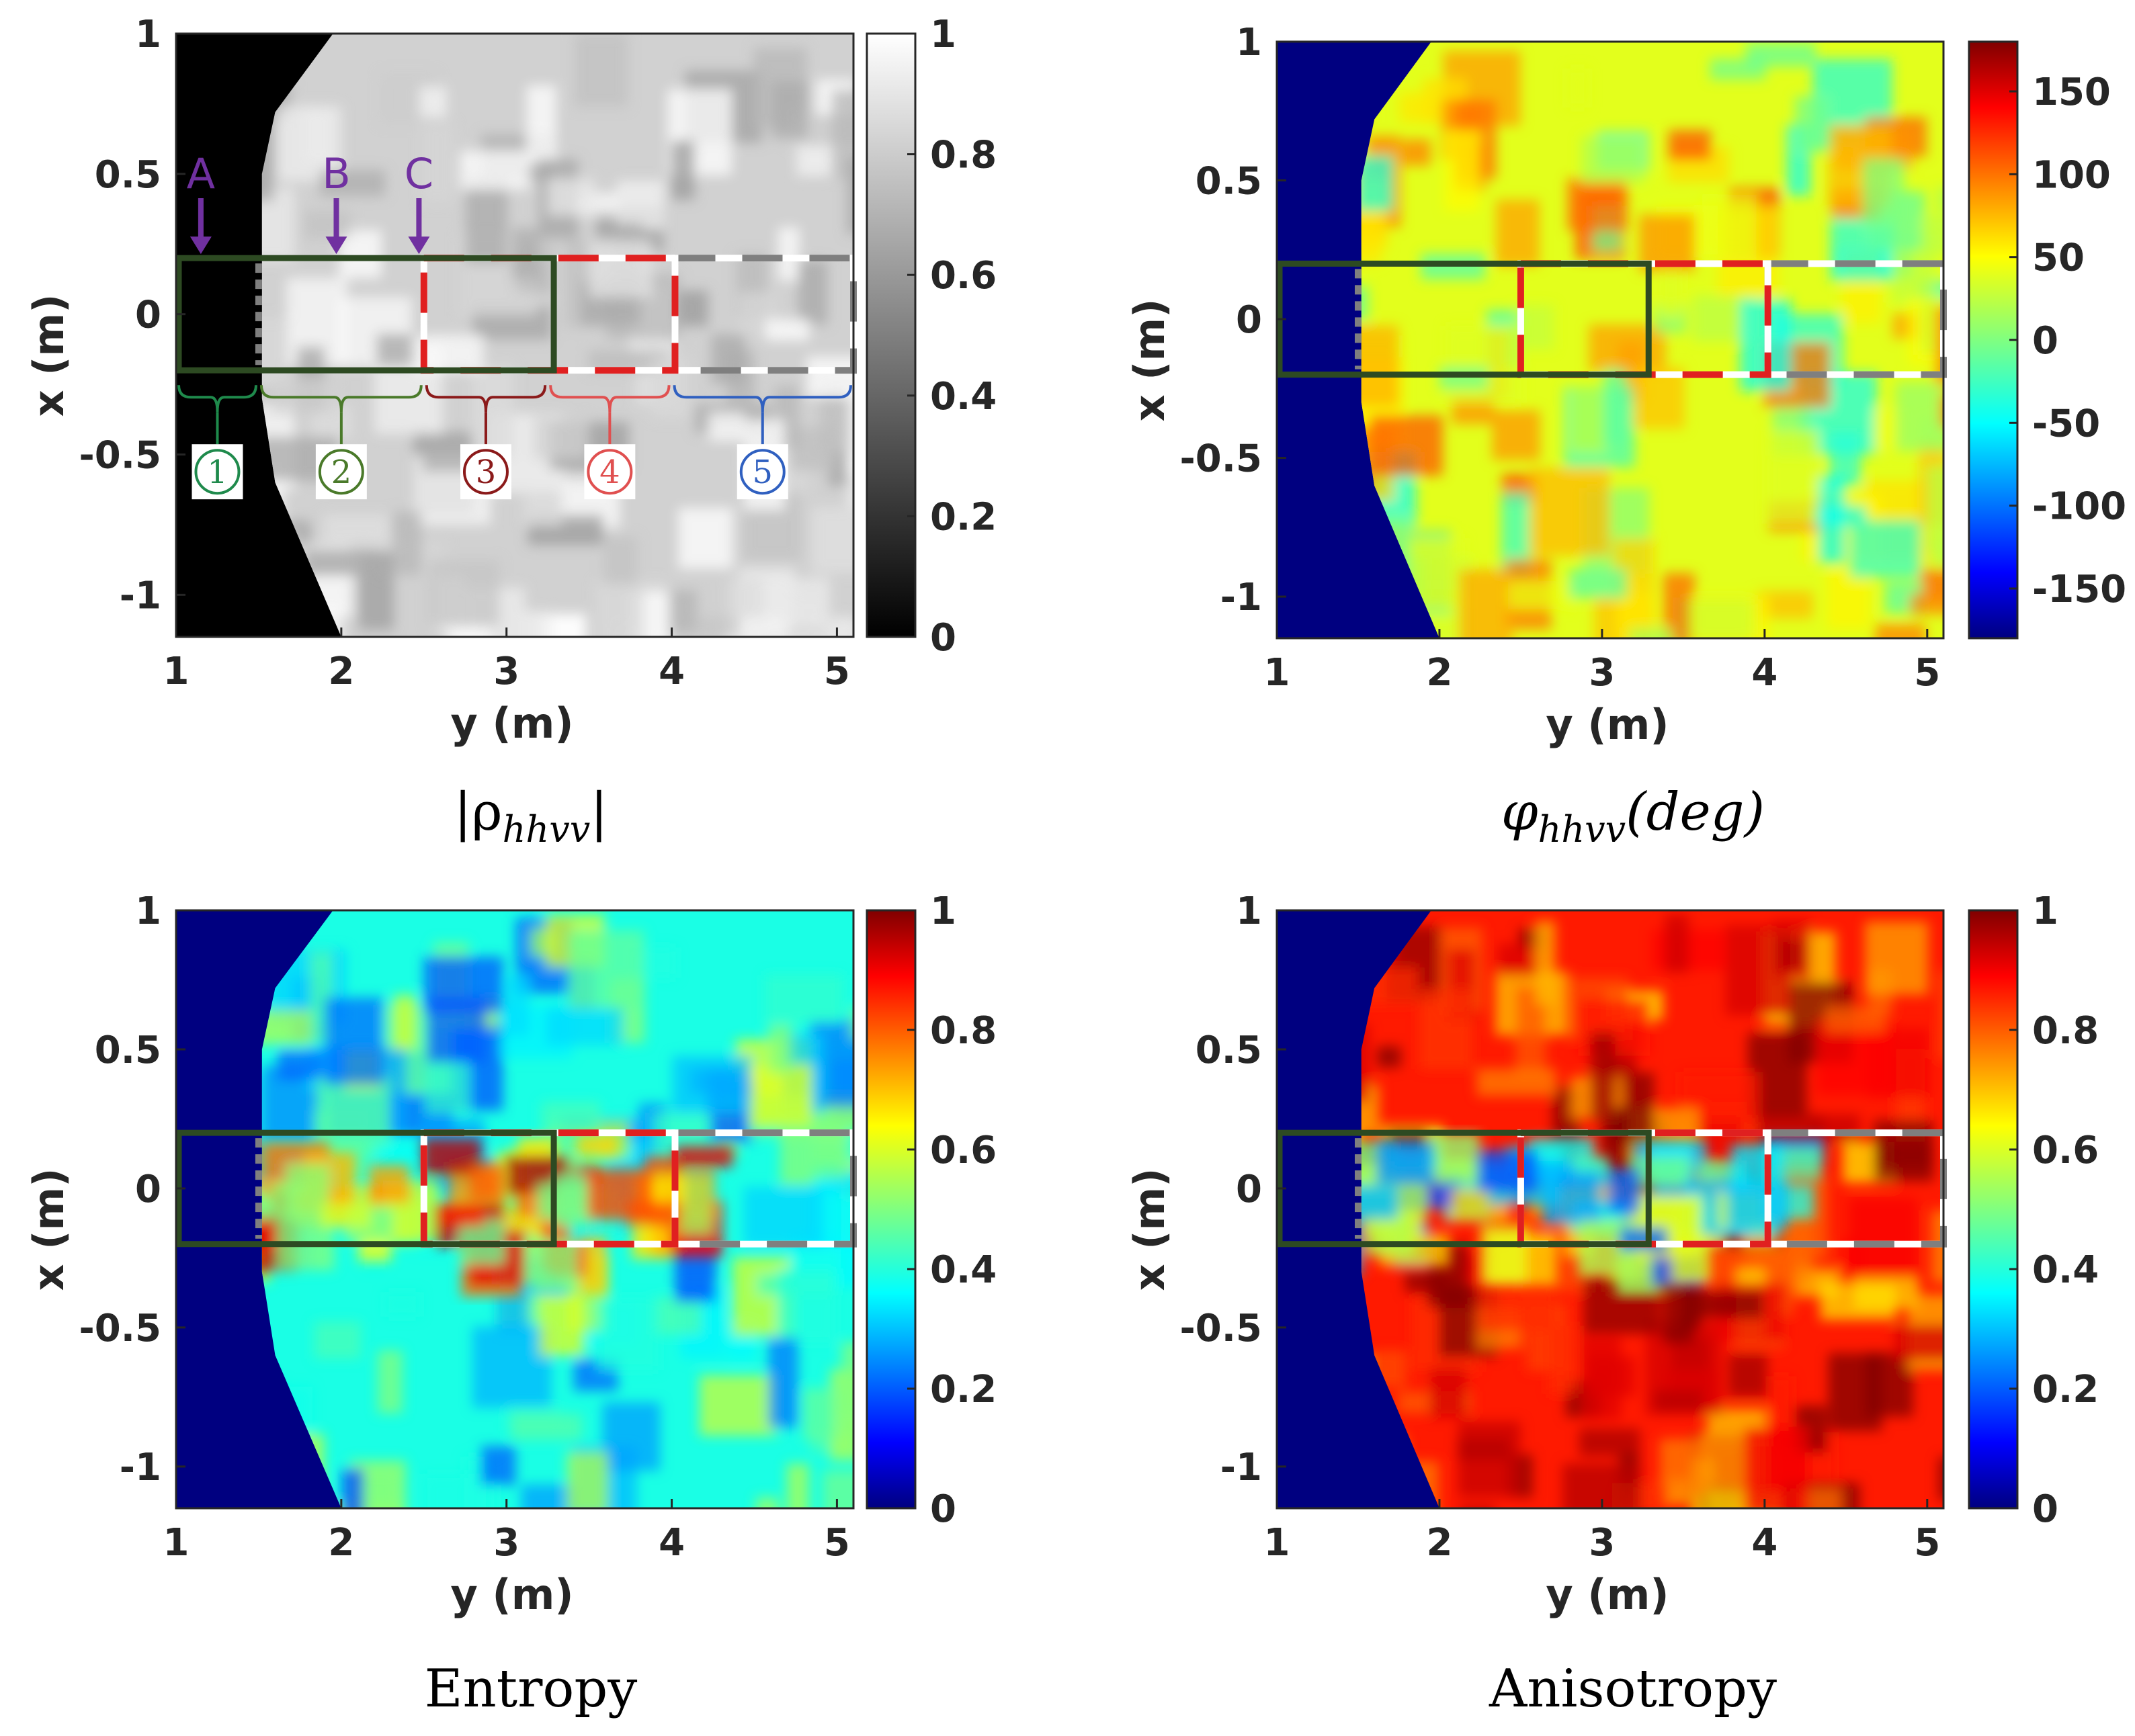 The width and height of the screenshot is (2135, 1736). Describe the element at coordinates (2066, 423) in the screenshot. I see `colorbar-tick-label: -50` at that location.